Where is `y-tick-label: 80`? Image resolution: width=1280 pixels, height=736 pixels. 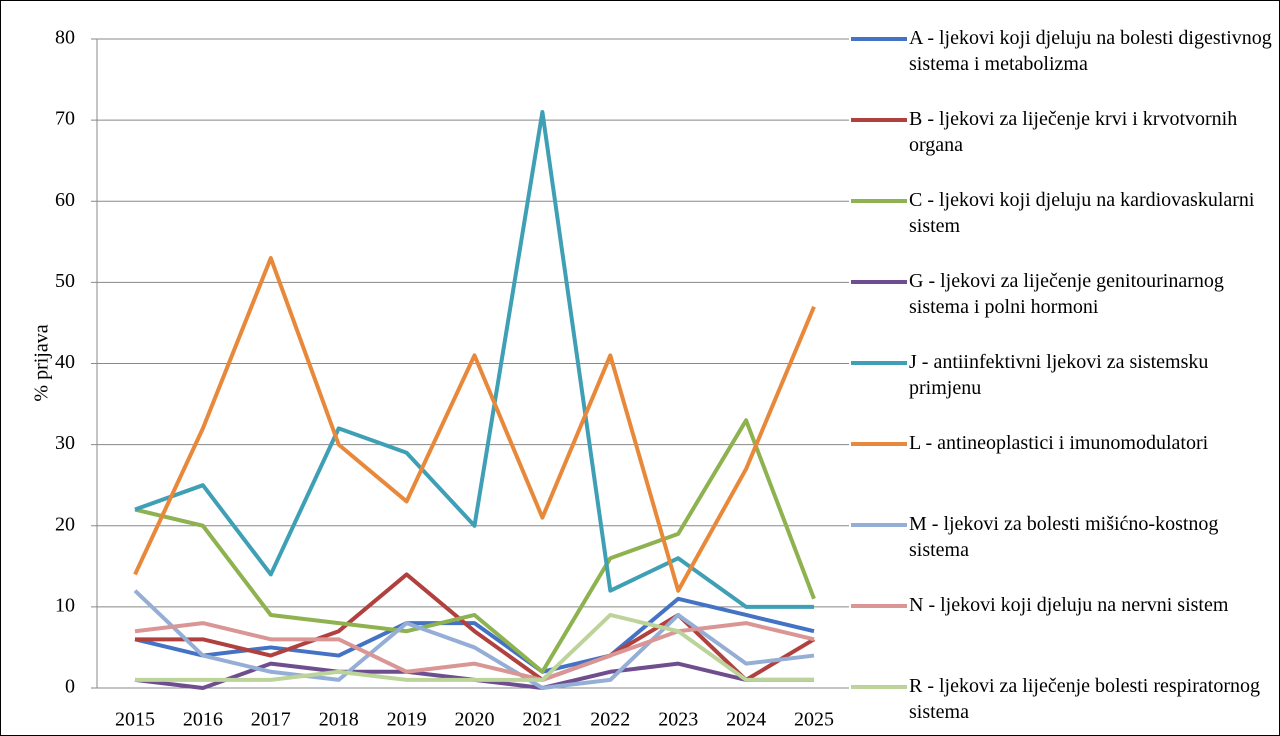
y-tick-label: 80 is located at coordinates (65, 38).